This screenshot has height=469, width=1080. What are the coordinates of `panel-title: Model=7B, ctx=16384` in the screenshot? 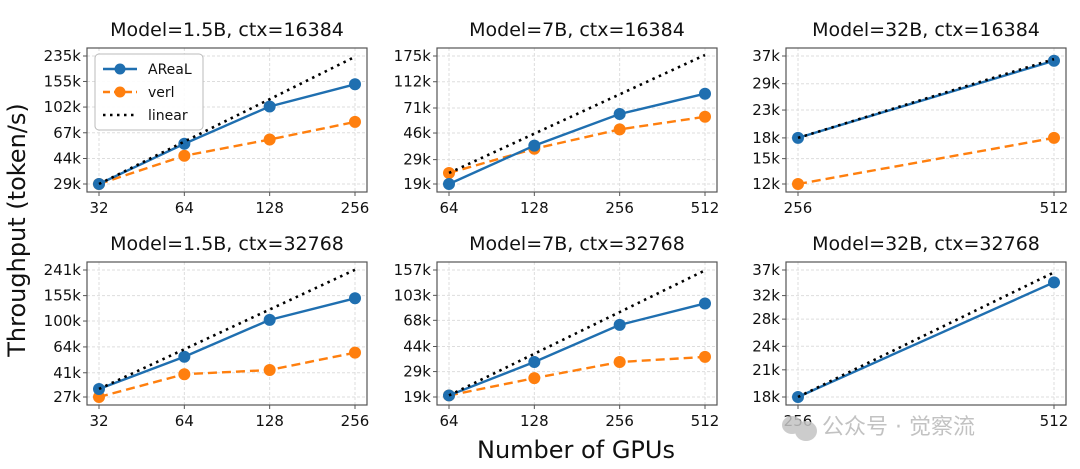 It's located at (577, 30).